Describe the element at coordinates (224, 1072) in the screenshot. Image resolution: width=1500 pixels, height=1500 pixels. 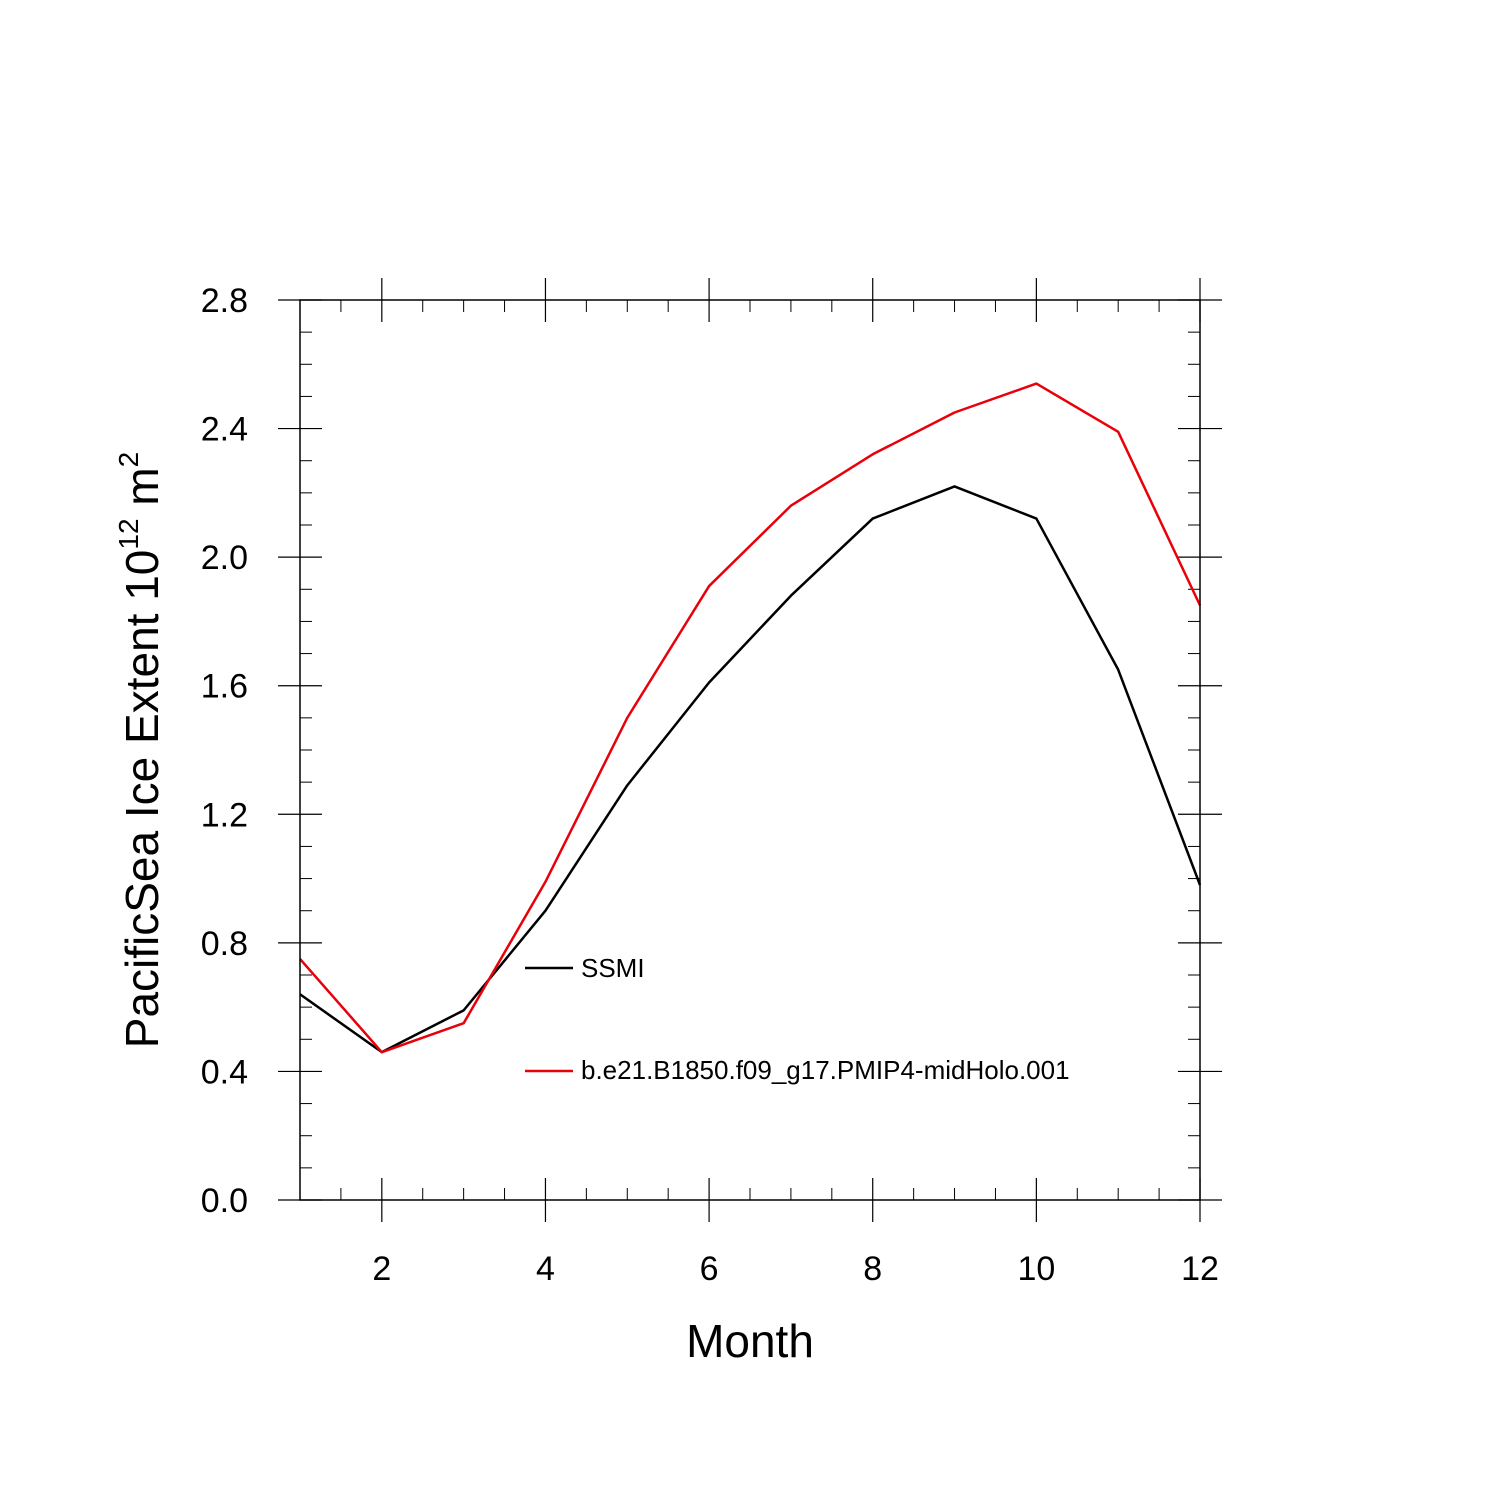
I see `y-tick-label: 0.4` at that location.